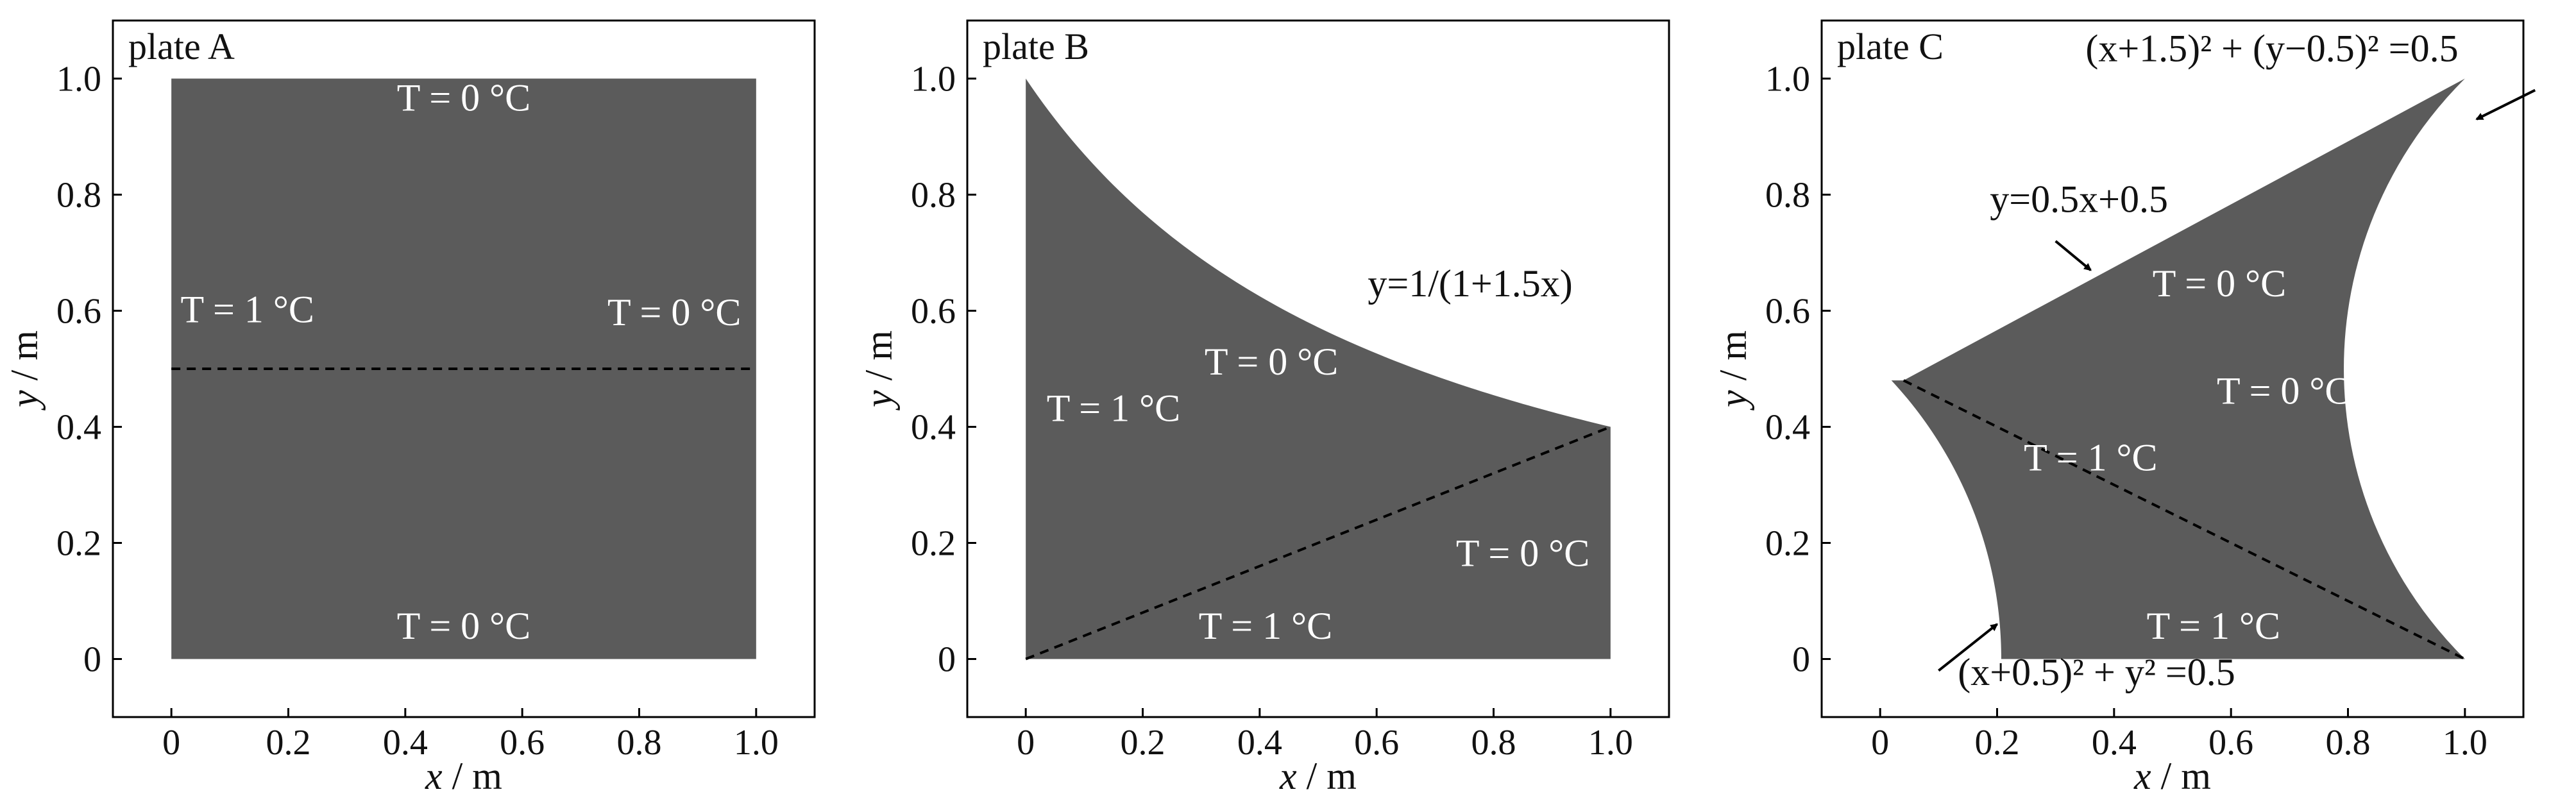  Describe the element at coordinates (2505, 105) in the screenshot. I see `plate-c-arrow-right-arc` at that location.